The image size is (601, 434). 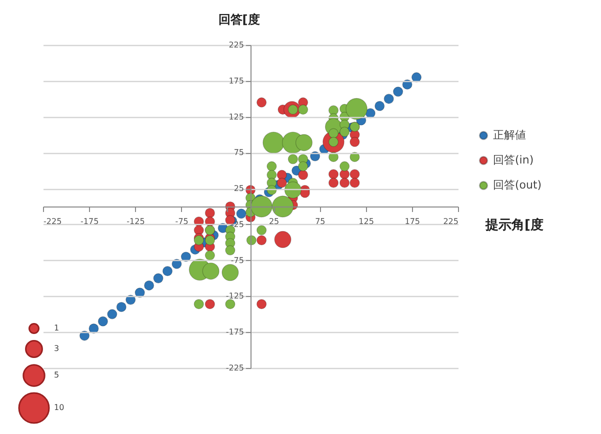 I want to click on y-tick-label: 225, so click(x=236, y=45).